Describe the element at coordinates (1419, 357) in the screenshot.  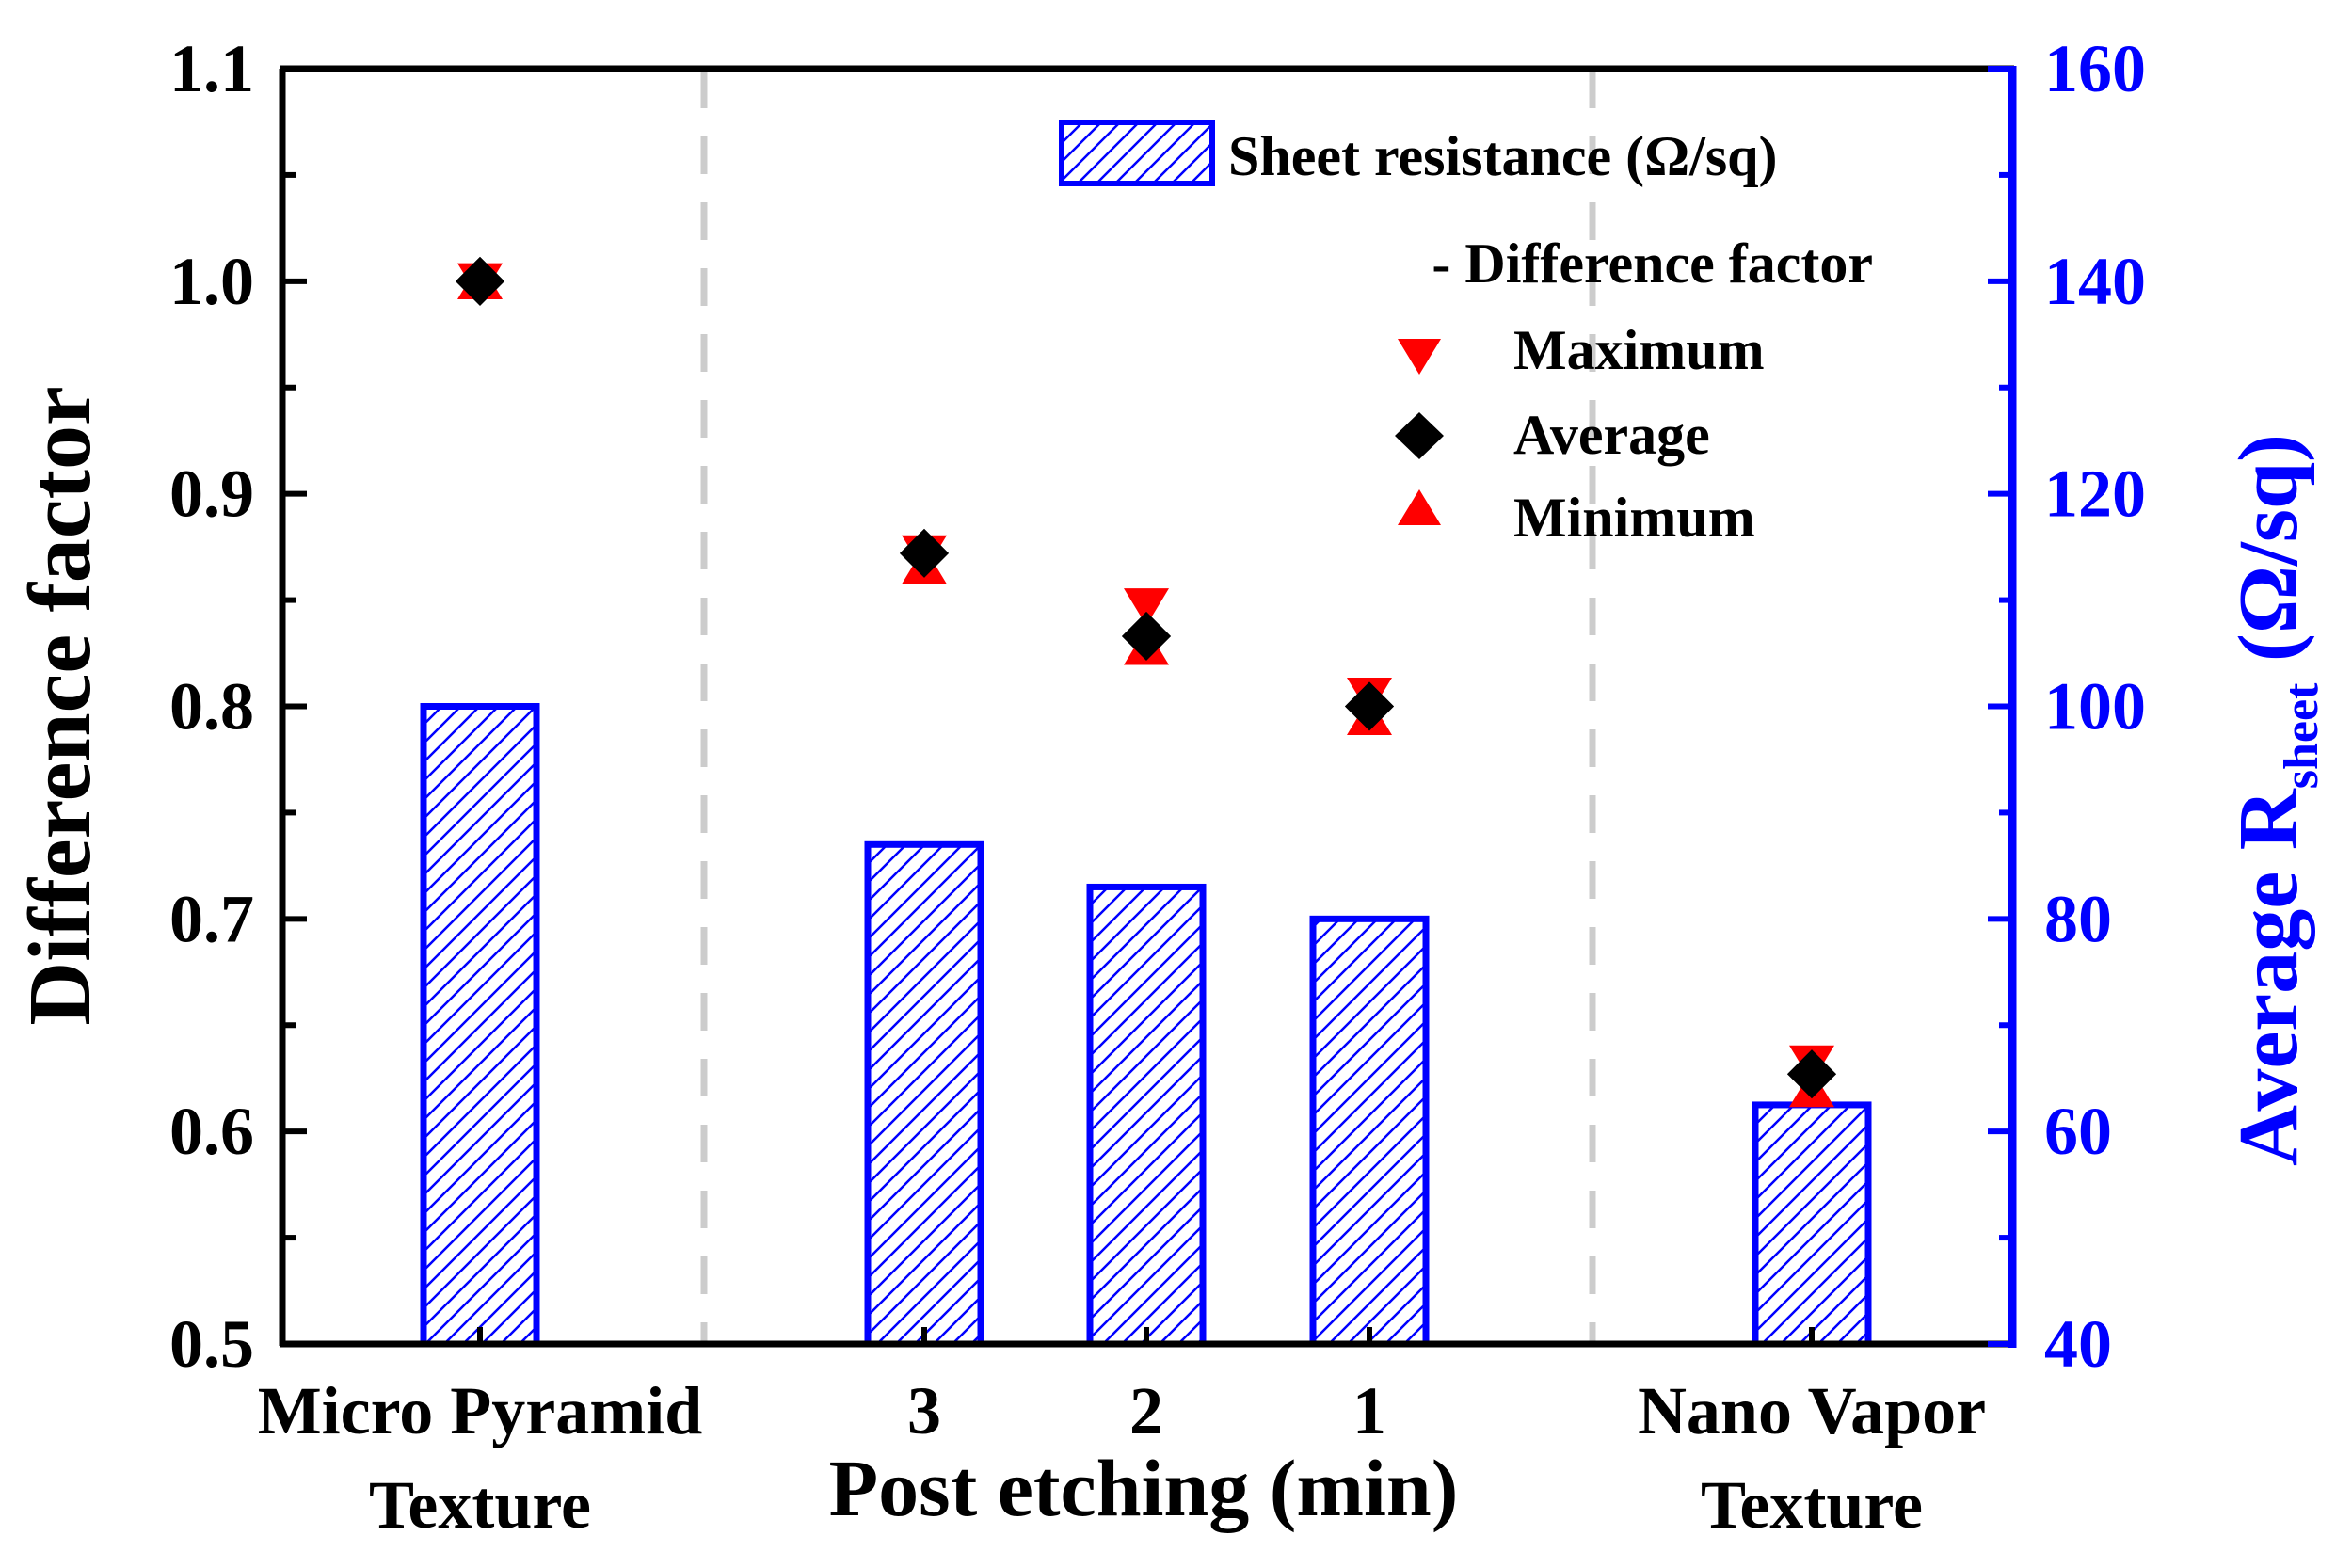
I see `legend-maximum-marker` at that location.